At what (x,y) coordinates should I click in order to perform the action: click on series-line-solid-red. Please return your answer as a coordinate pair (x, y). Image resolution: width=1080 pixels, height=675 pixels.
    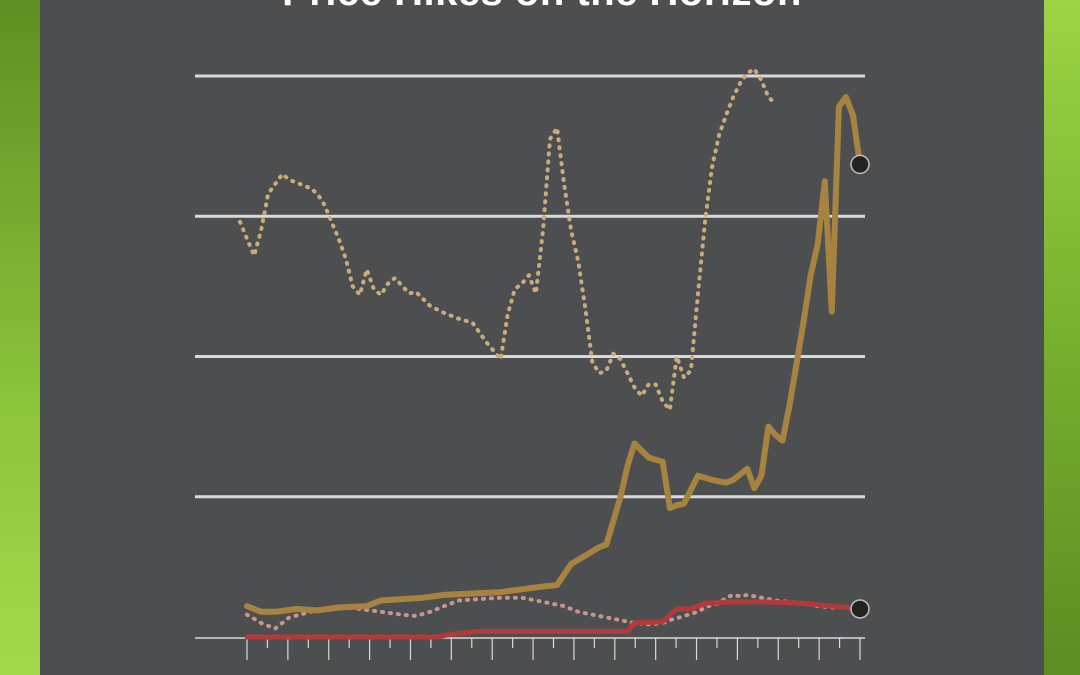
    Looking at the image, I should click on (553, 619).